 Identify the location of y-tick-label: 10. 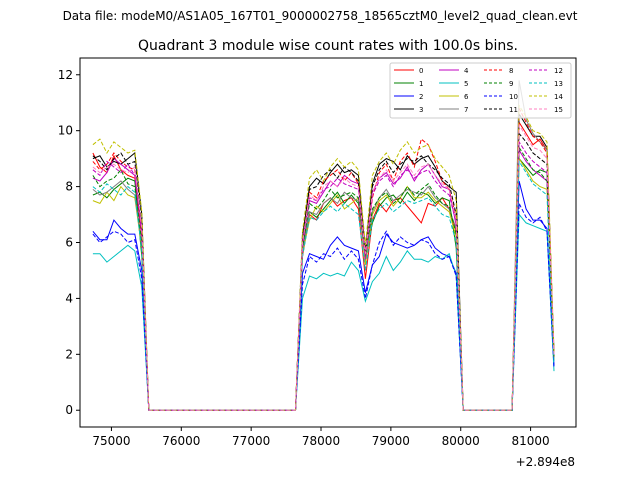
(65, 131).